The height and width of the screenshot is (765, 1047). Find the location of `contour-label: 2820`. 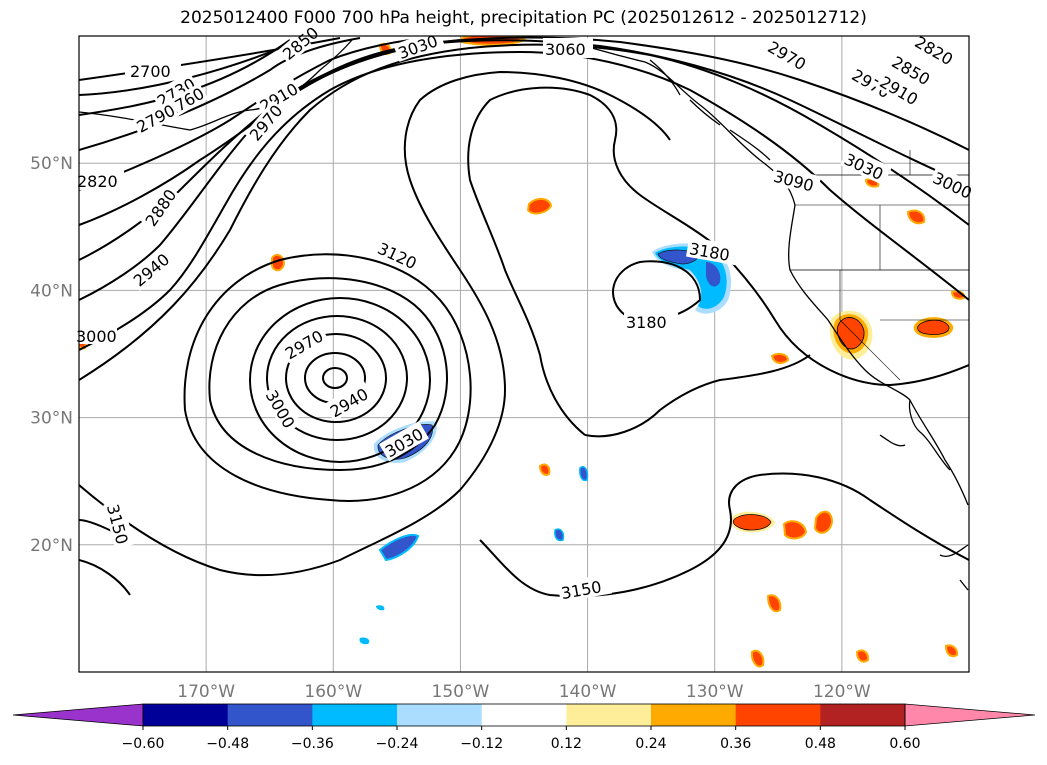

contour-label: 2820 is located at coordinates (100, 180).